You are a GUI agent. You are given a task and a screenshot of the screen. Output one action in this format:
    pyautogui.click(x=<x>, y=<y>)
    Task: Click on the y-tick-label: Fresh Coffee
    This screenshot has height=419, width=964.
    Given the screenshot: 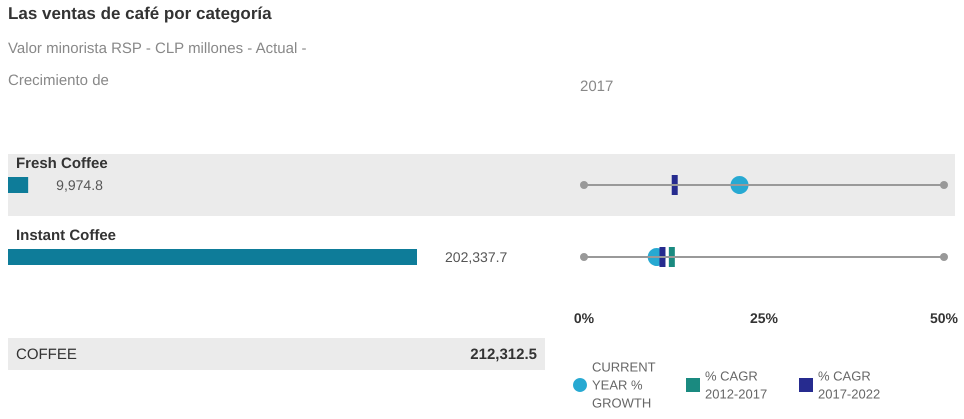 What is the action you would take?
    pyautogui.click(x=62, y=163)
    